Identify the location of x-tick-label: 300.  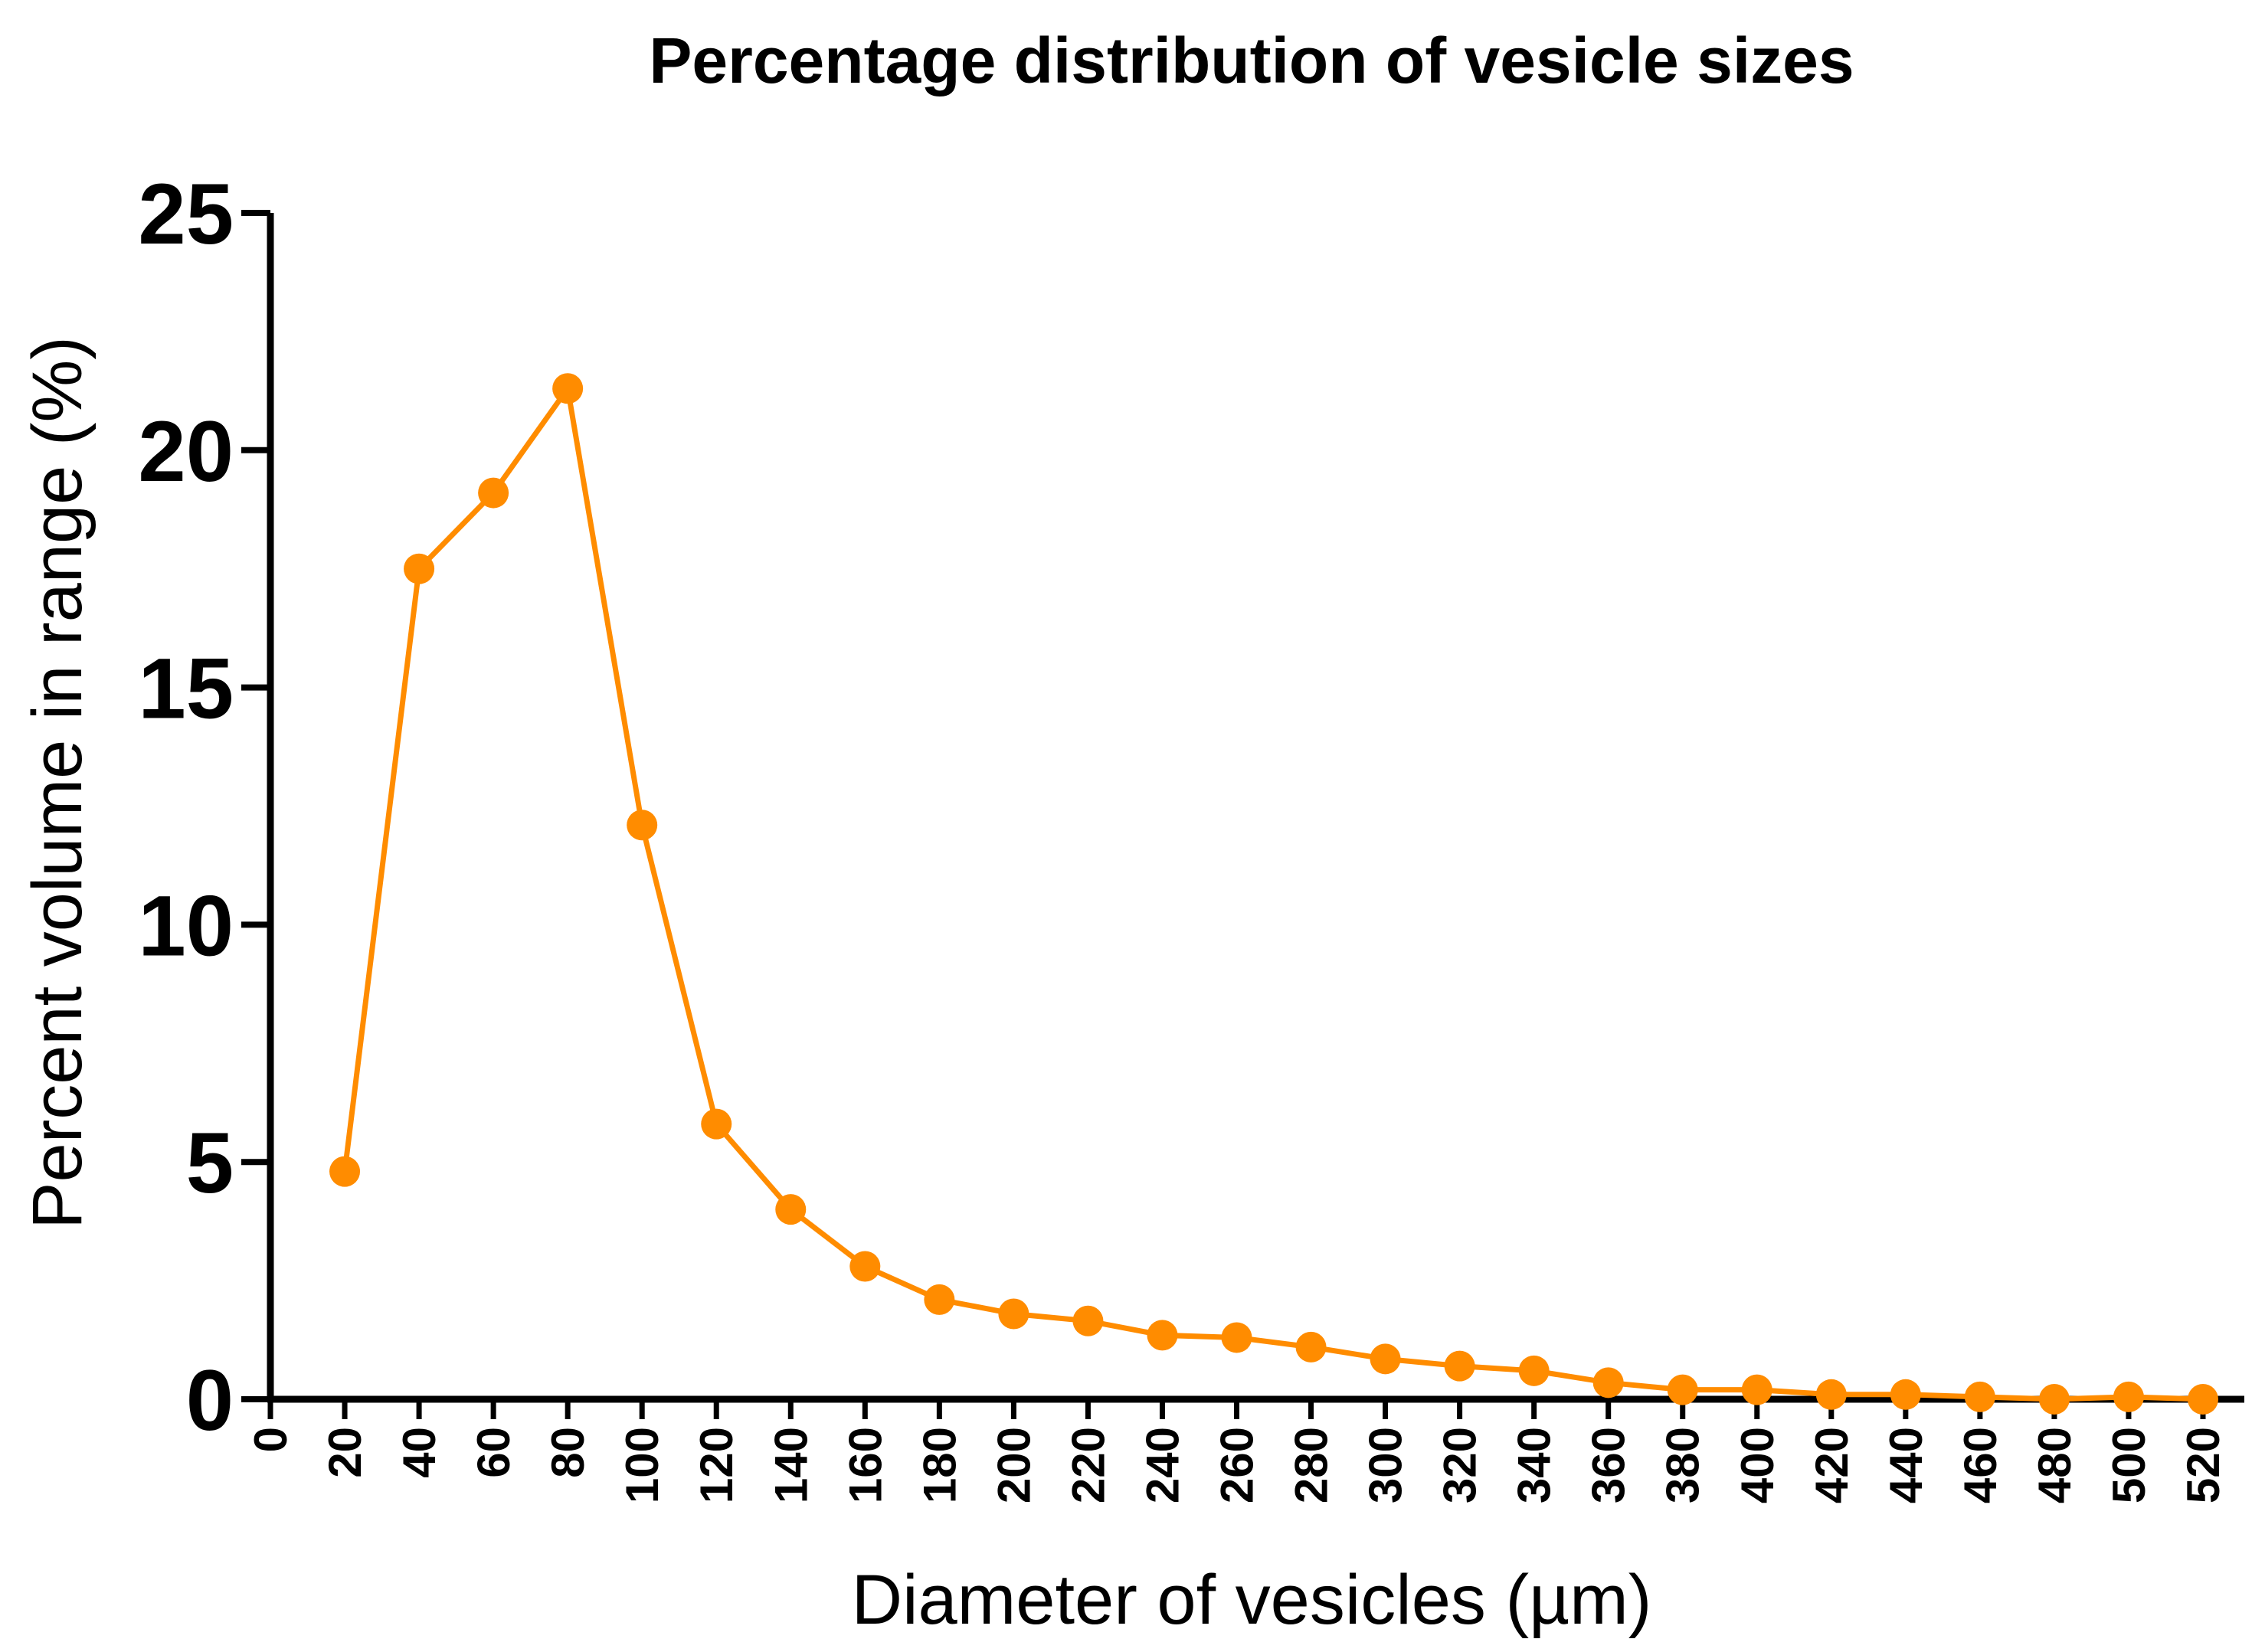
(1386, 1465).